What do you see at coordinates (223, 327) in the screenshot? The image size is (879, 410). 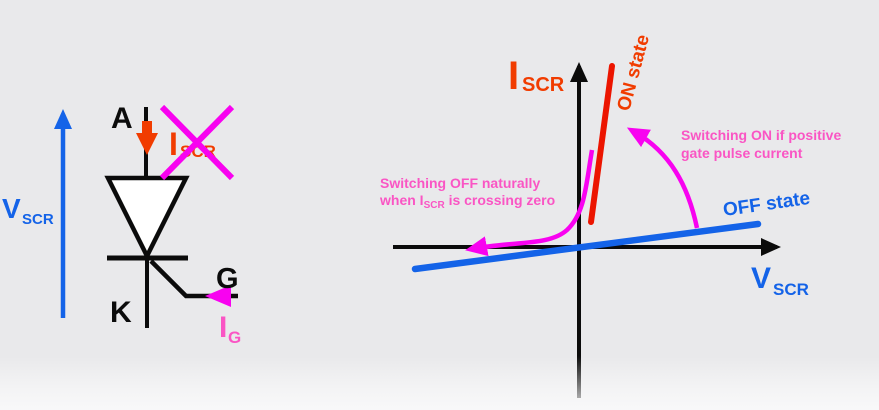 I see `ig-label-main: I` at bounding box center [223, 327].